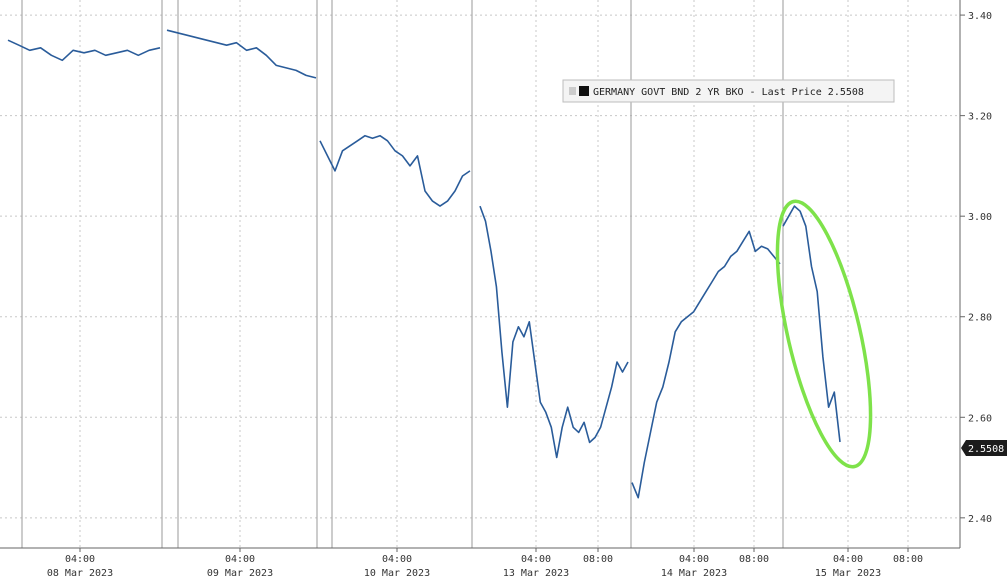 The width and height of the screenshot is (1007, 579). What do you see at coordinates (240, 573) in the screenshot?
I see `x-tick-date-1: 09 Mar 2023` at bounding box center [240, 573].